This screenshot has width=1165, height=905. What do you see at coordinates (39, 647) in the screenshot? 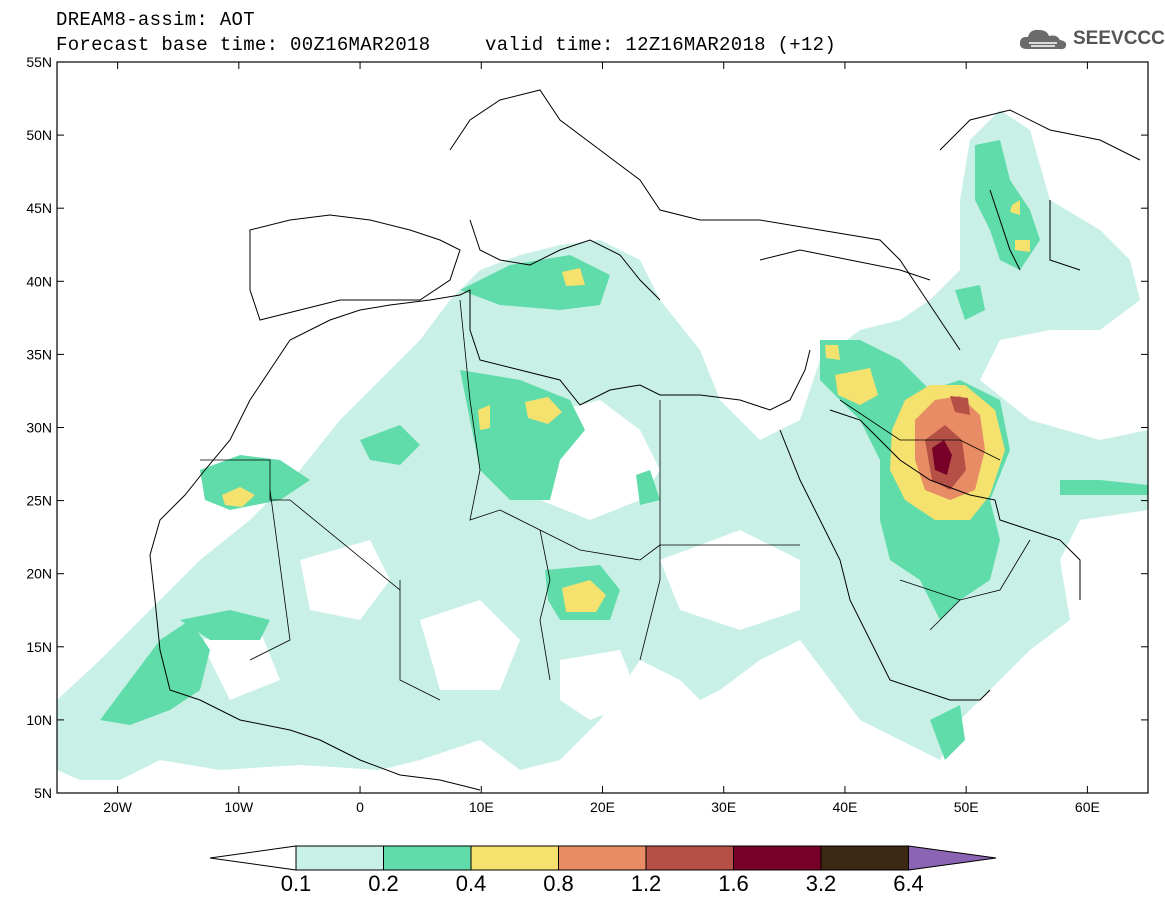
I see `lat-tick-label: 15N` at bounding box center [39, 647].